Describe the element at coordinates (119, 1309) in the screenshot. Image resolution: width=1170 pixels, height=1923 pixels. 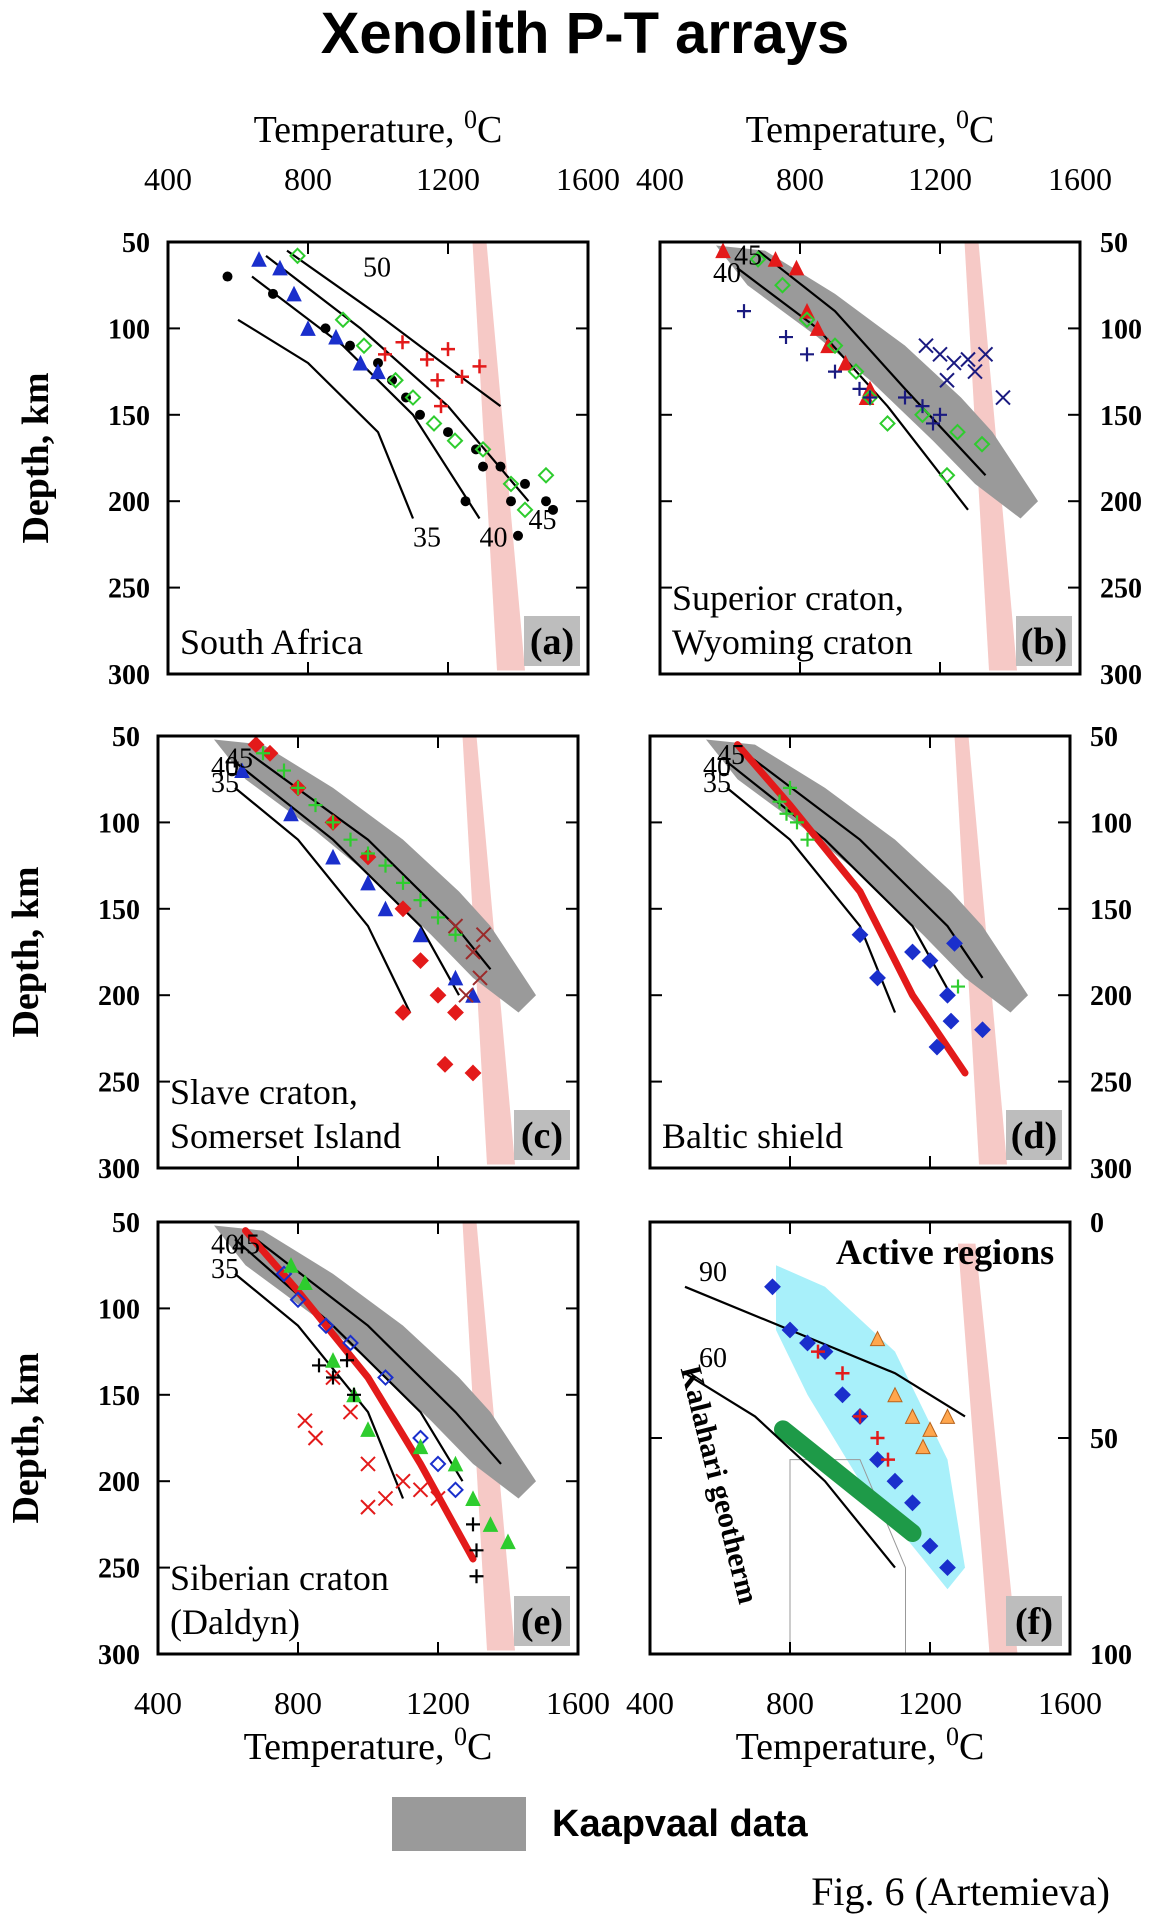
I see `y-tick-label-e-100: 100` at that location.